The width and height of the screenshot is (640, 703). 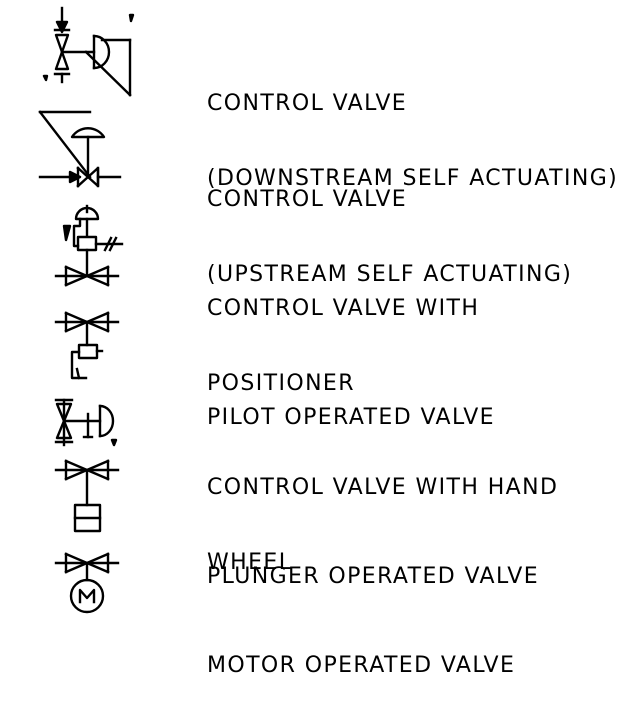 I want to click on label-line: WHEEL, so click(x=250, y=562).